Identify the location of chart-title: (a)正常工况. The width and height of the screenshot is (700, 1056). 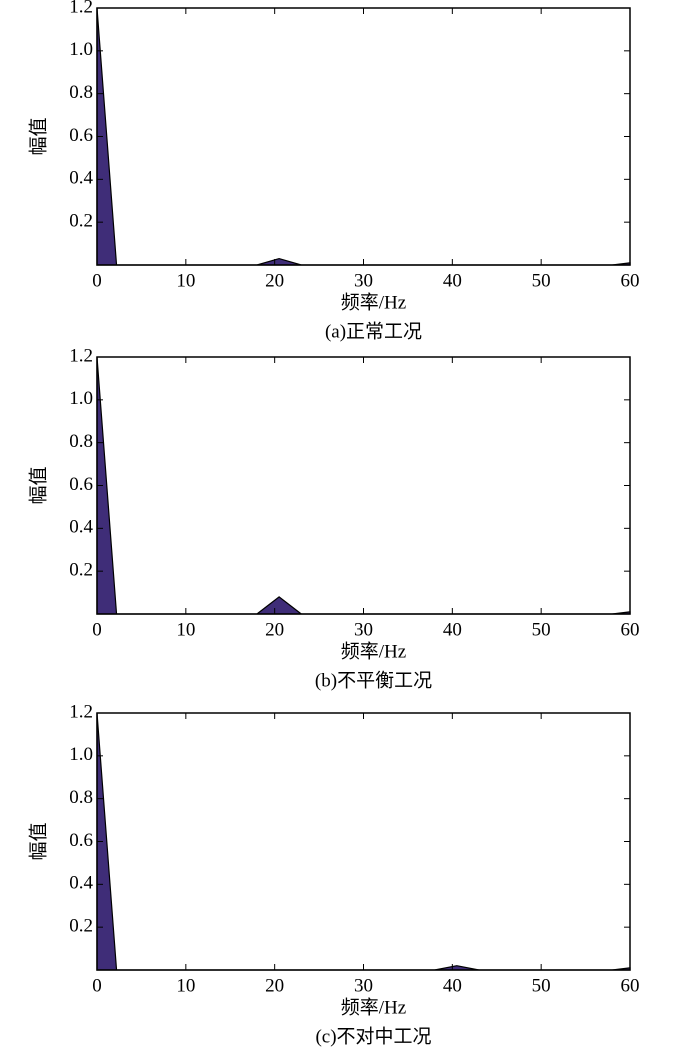
(373, 331).